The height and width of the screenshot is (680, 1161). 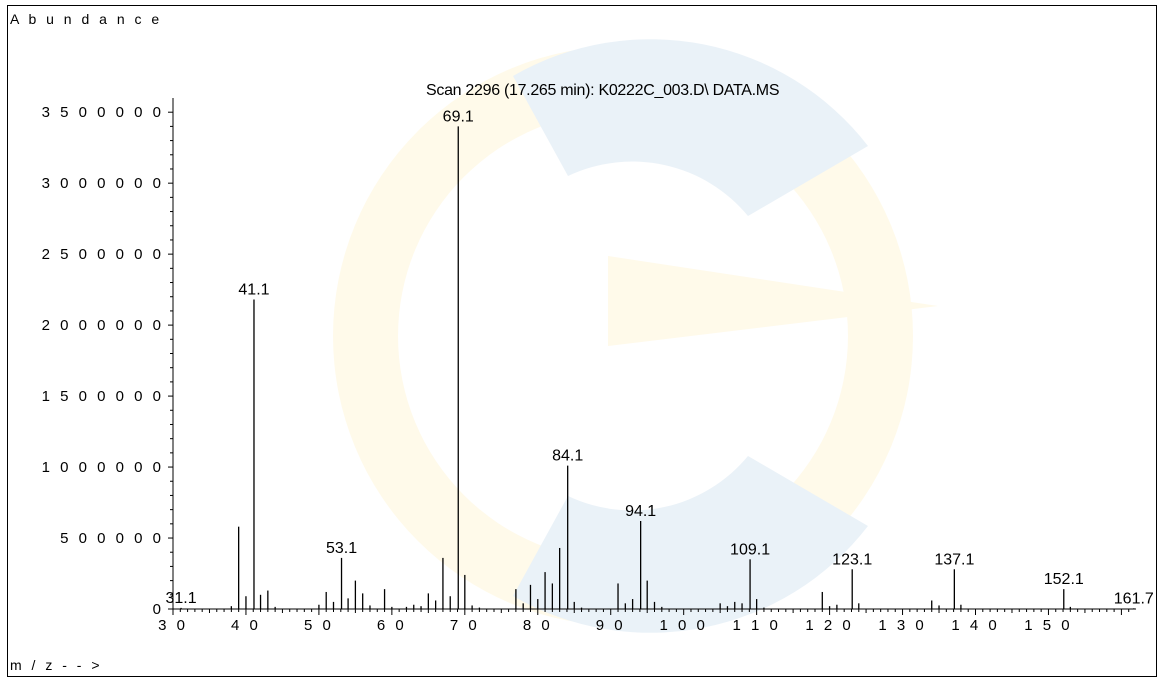 I want to click on peak-label: 41.1, so click(x=253, y=290).